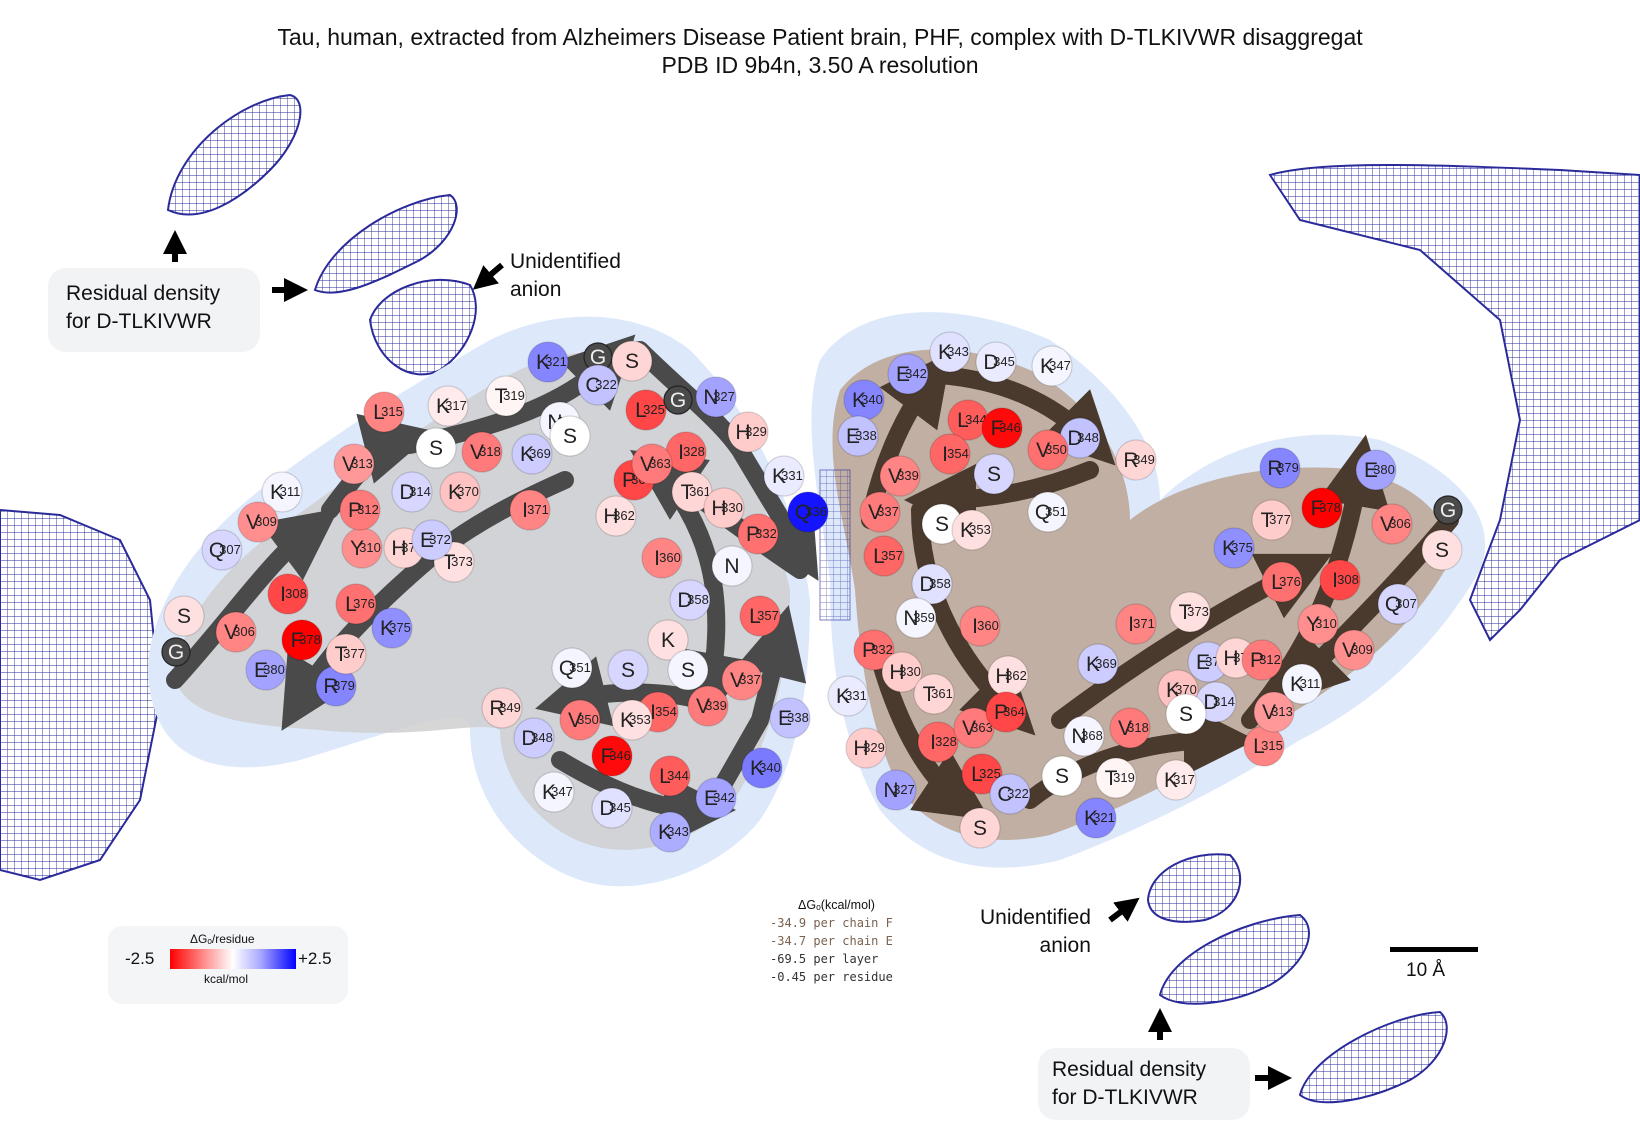 This screenshot has width=1640, height=1121. Describe the element at coordinates (620, 807) in the screenshot. I see `residue-number: 345` at that location.